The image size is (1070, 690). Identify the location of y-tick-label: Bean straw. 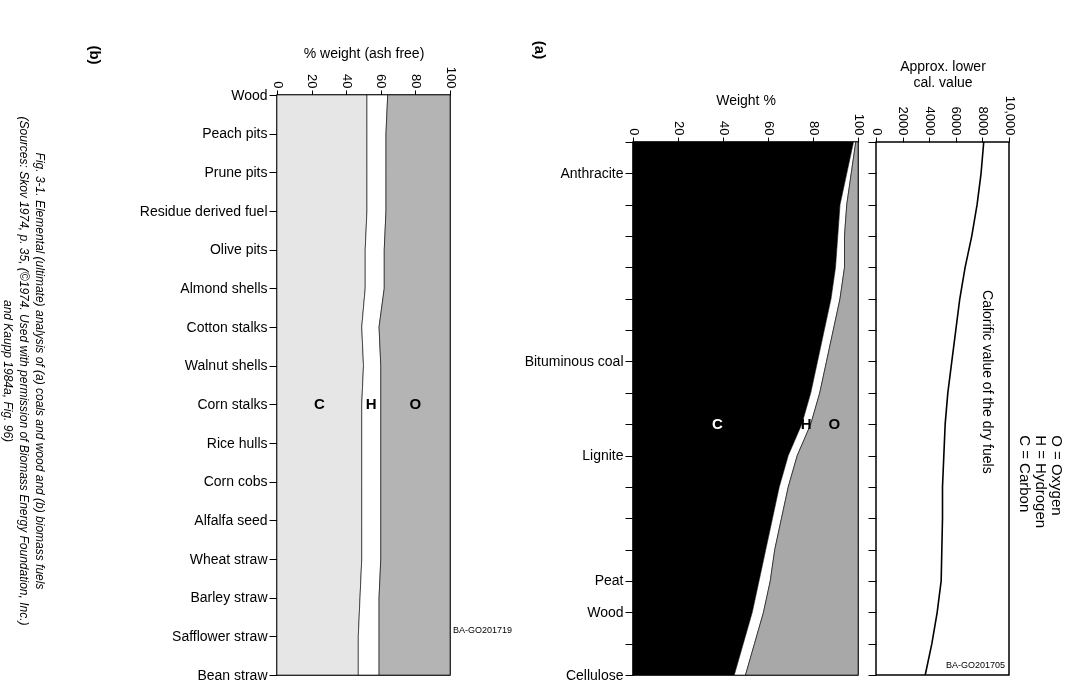
(233, 674).